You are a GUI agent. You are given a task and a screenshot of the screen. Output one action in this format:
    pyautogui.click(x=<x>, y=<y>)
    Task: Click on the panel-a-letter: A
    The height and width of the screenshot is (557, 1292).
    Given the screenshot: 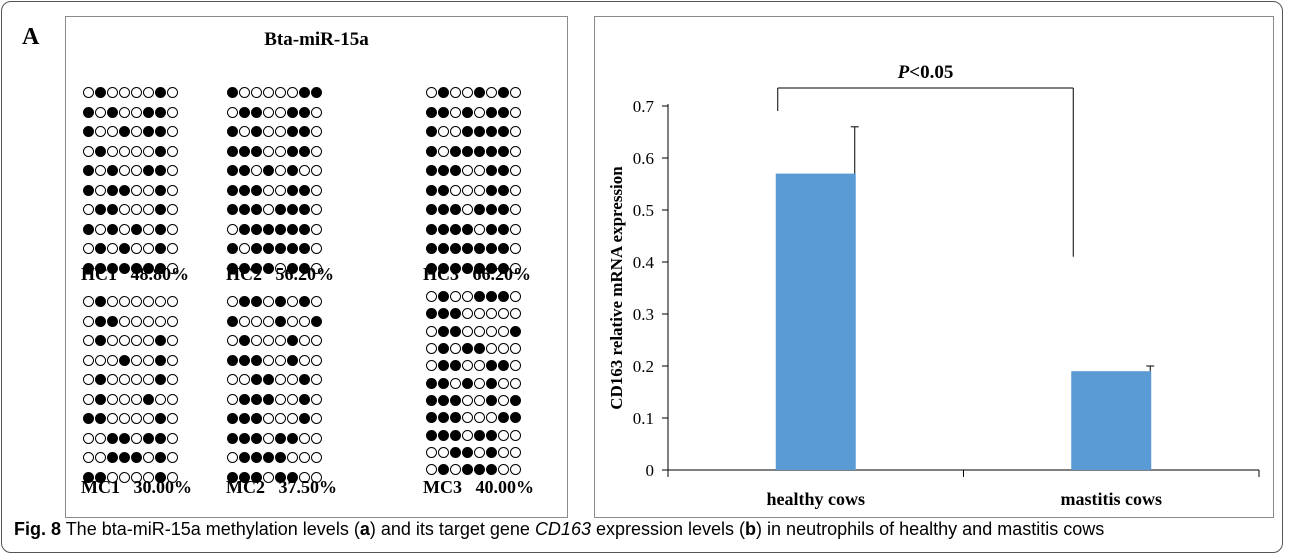 What is the action you would take?
    pyautogui.click(x=31, y=37)
    